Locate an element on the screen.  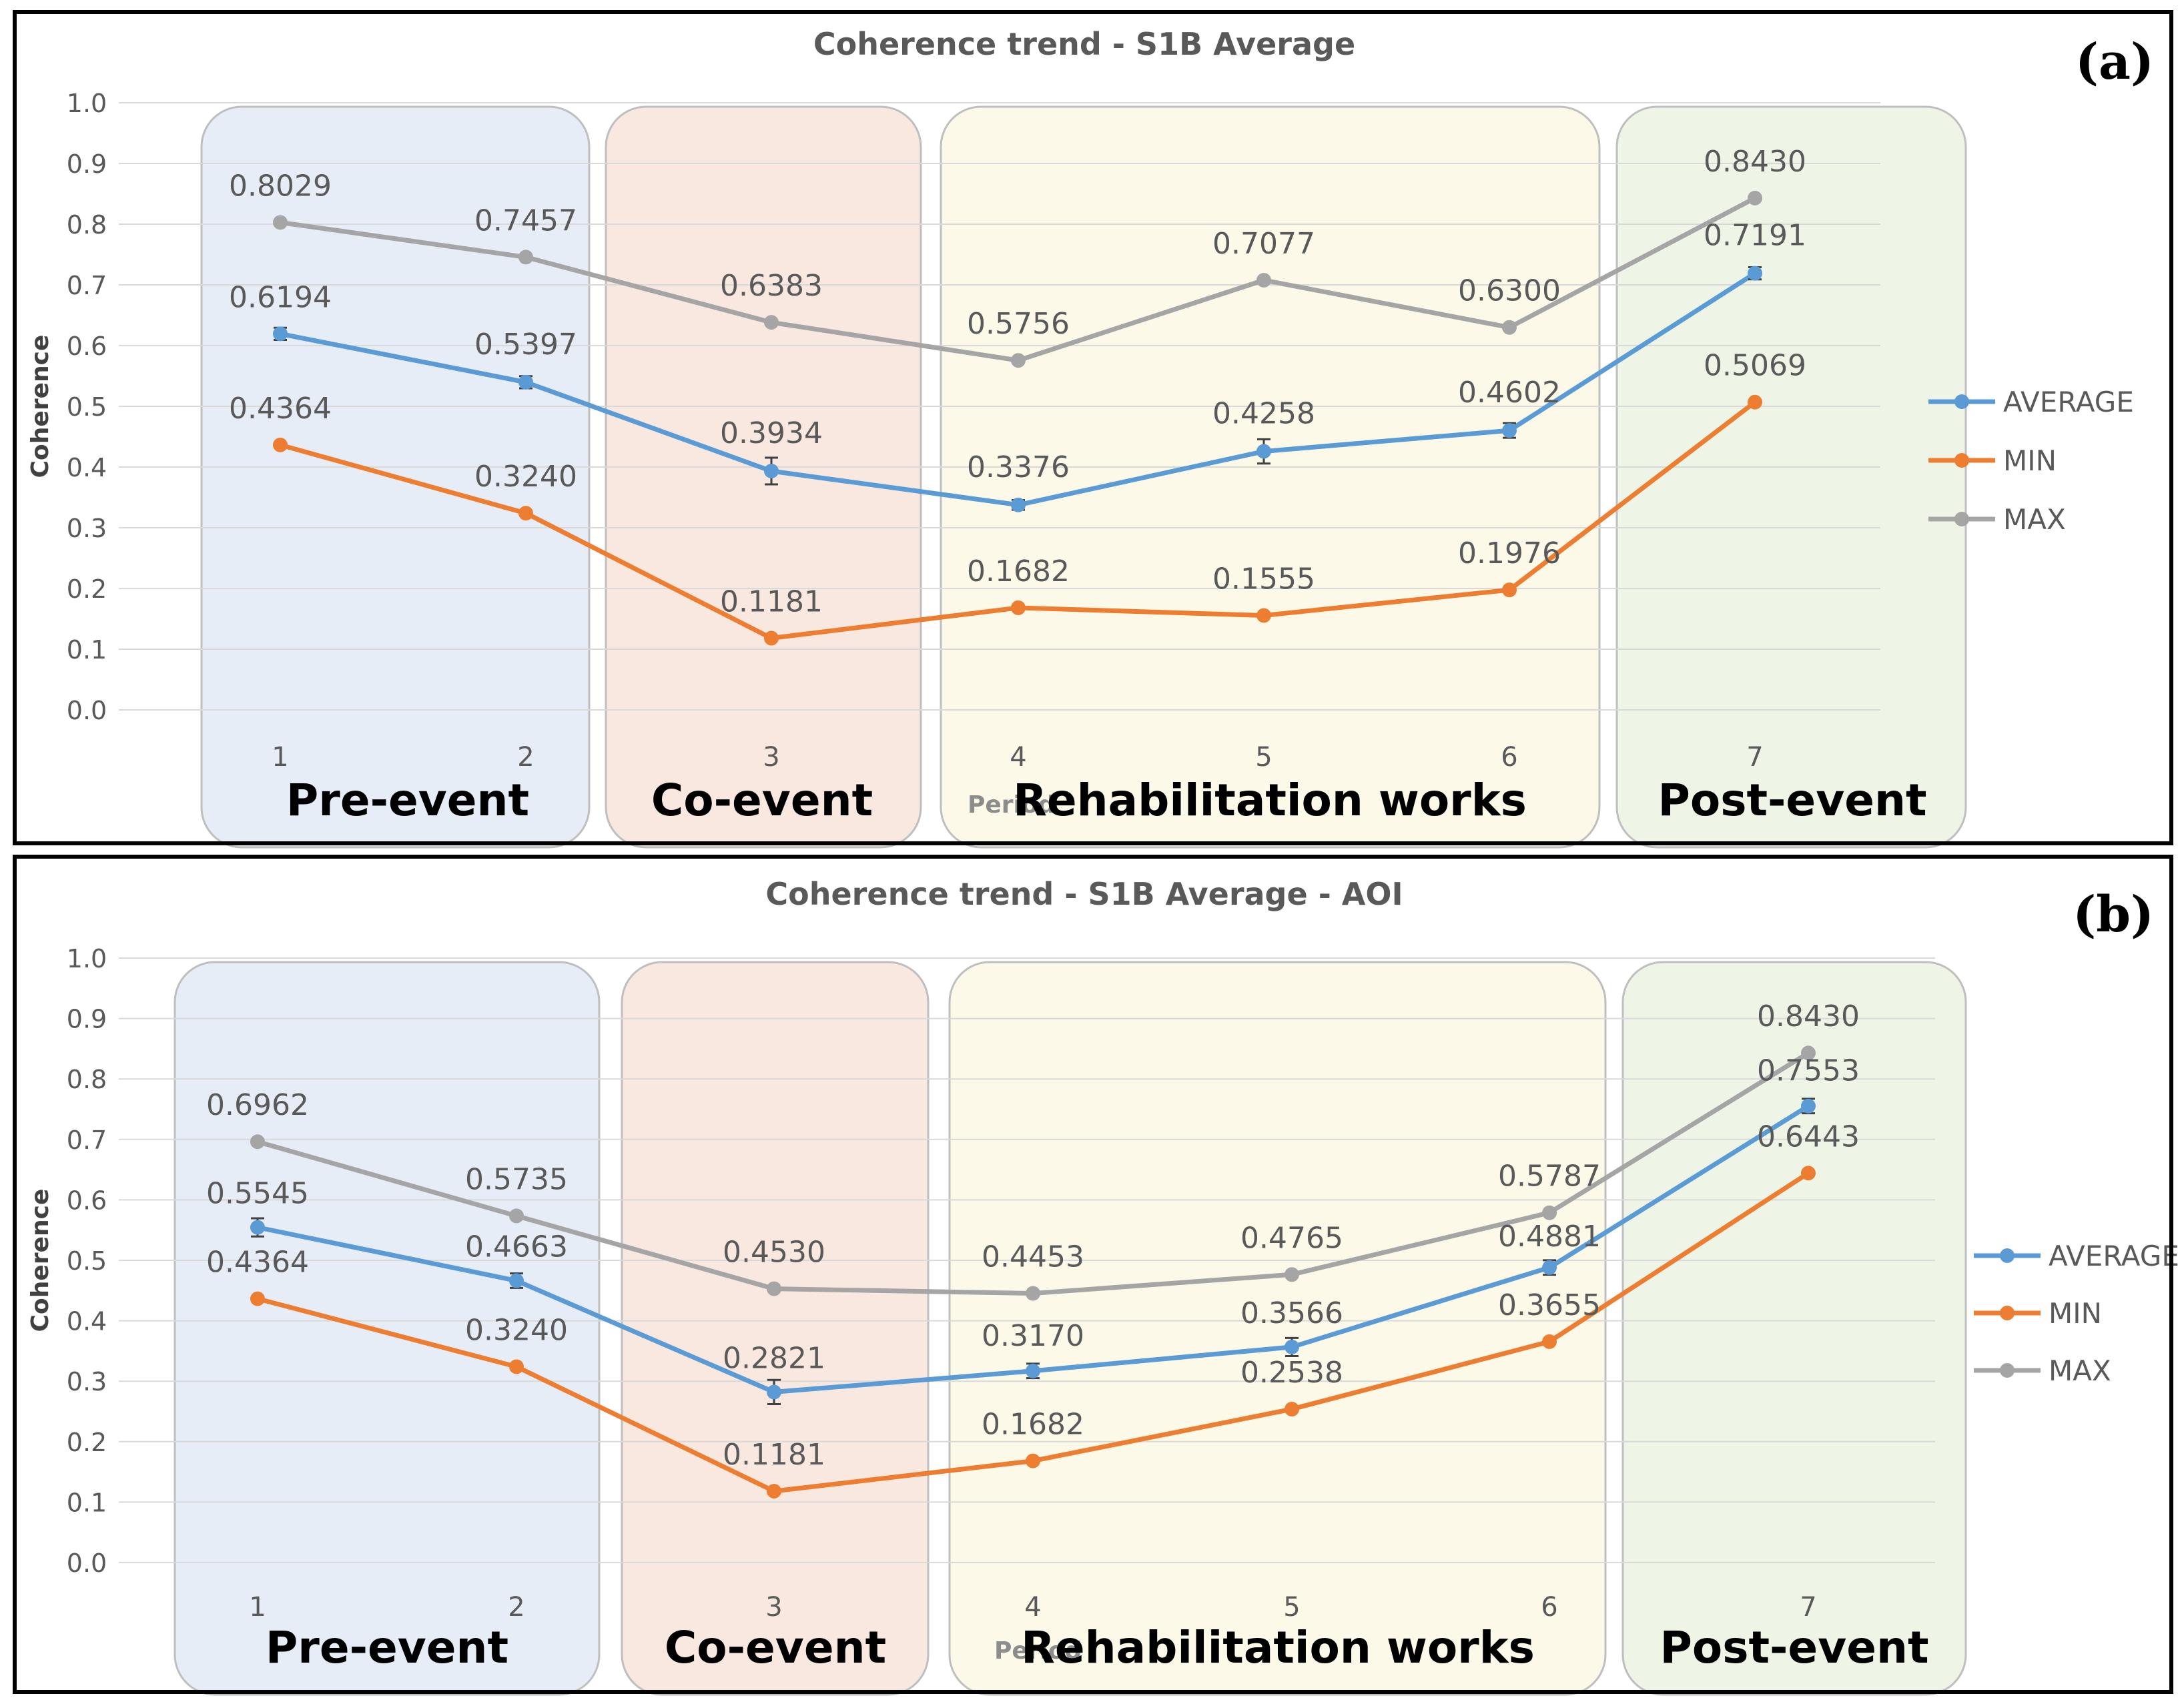
panel-label: (a) is located at coordinates (2114, 62).